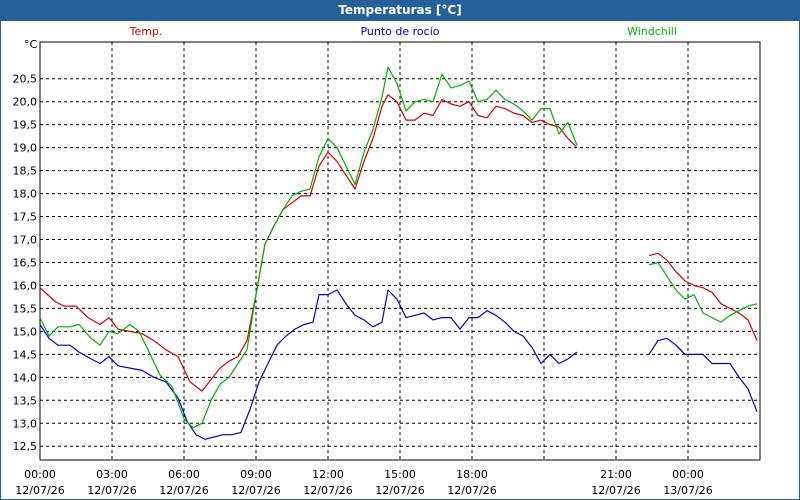  Describe the element at coordinates (146, 31) in the screenshot. I see `legend-temp: Temp.` at that location.